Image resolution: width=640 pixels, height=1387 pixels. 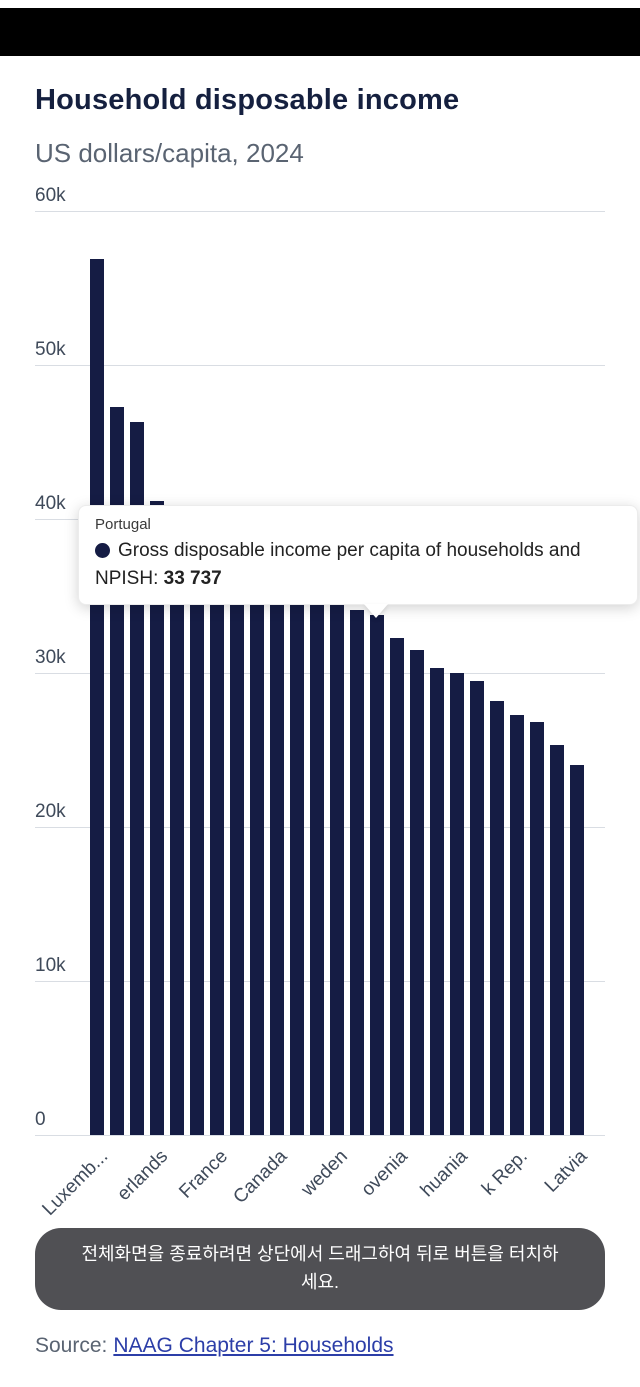 What do you see at coordinates (192, 578) in the screenshot?
I see `tooltip-value: 33 737` at bounding box center [192, 578].